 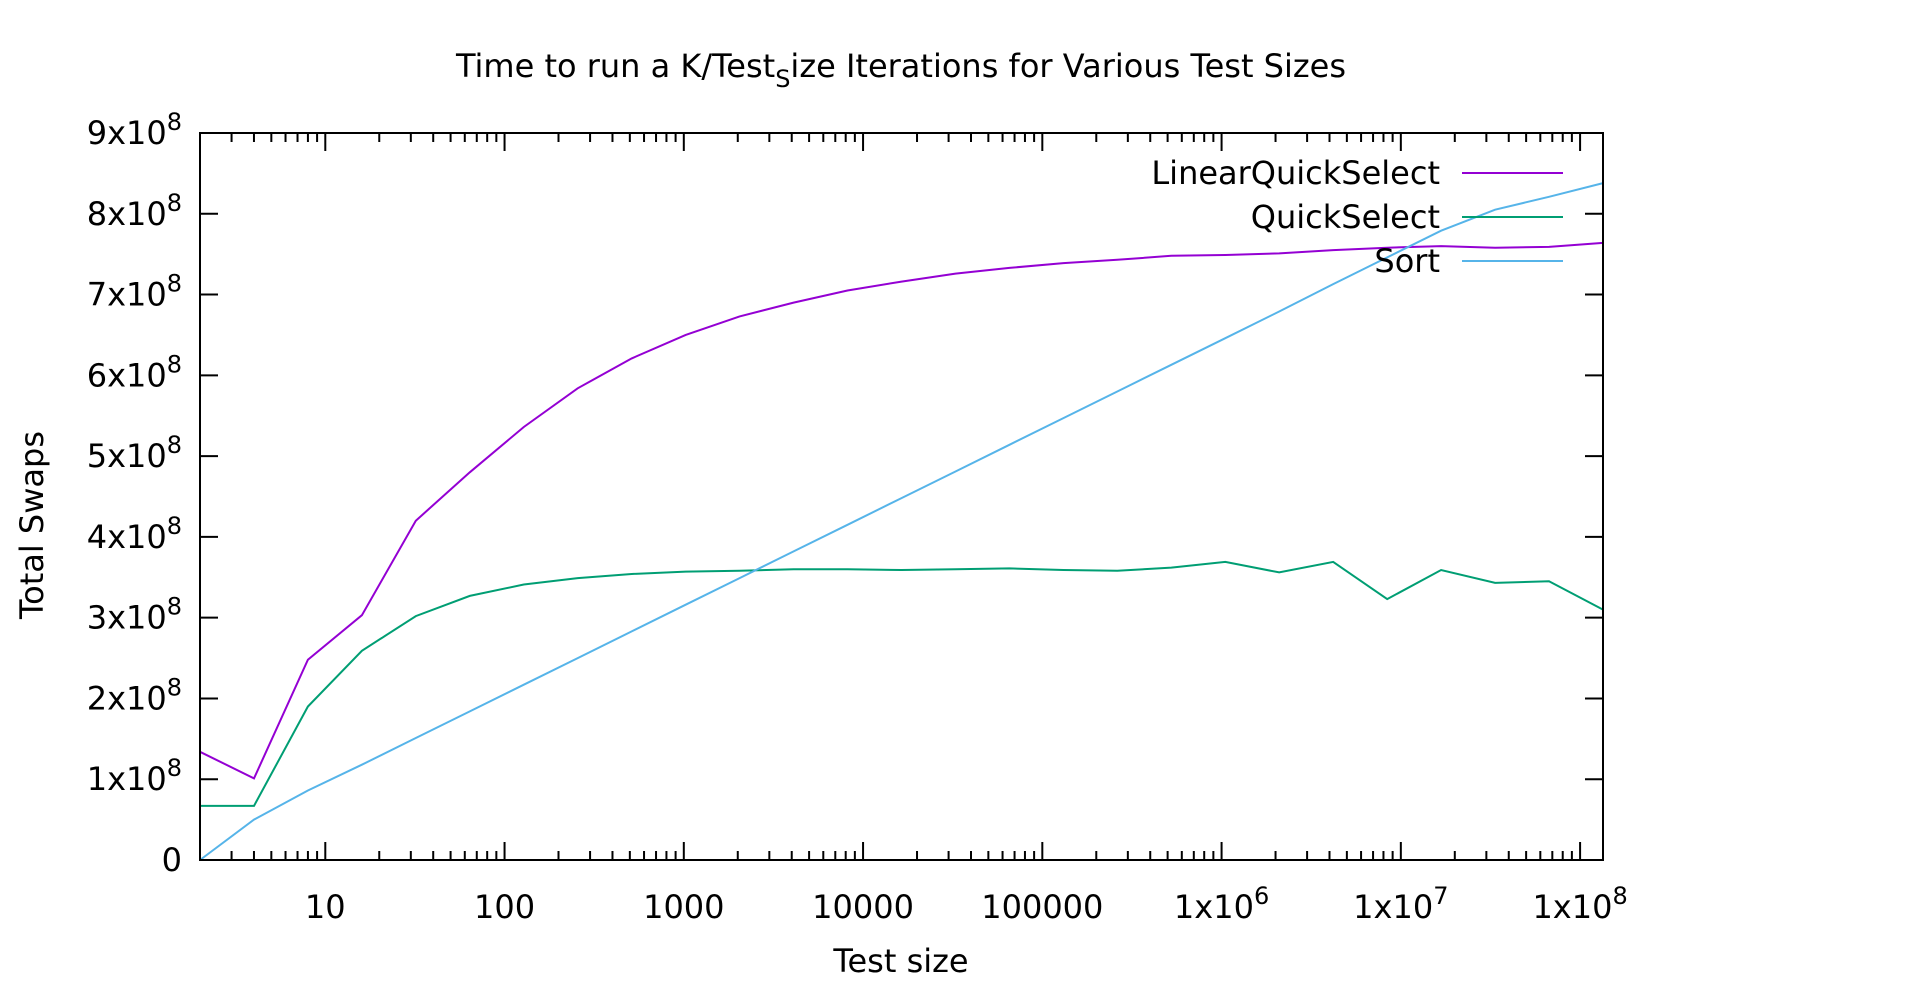 I want to click on y-axis-label: Total Swaps, so click(x=32, y=525).